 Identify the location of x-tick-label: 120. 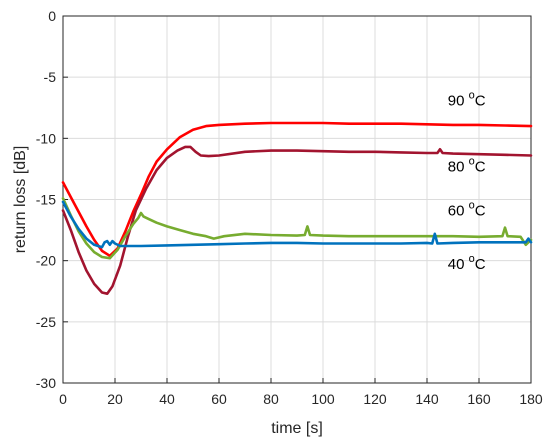
(375, 399).